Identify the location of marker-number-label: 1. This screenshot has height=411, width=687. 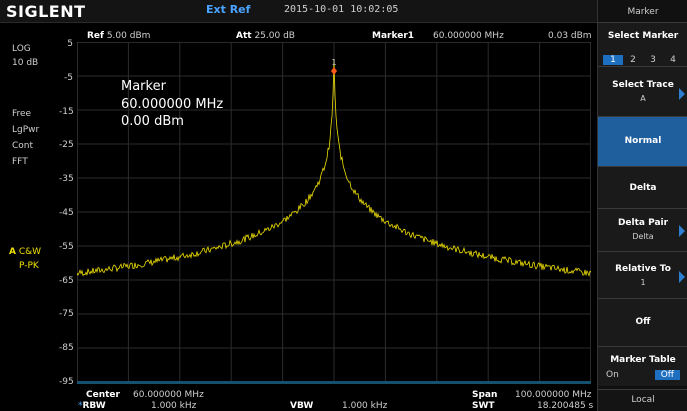
(333, 62).